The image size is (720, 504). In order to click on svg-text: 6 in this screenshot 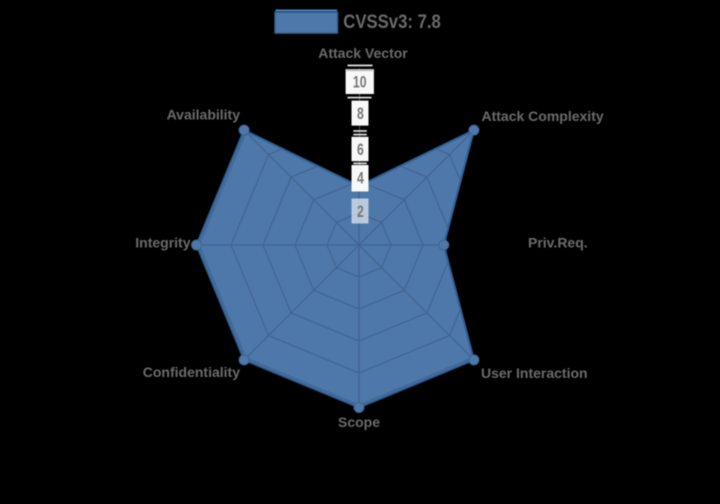, I will do `click(360, 150)`.